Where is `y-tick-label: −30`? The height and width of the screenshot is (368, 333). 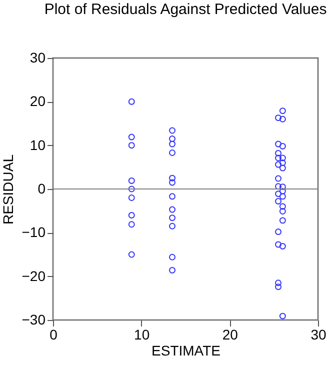
y-tick-label: −30 is located at coordinates (34, 320).